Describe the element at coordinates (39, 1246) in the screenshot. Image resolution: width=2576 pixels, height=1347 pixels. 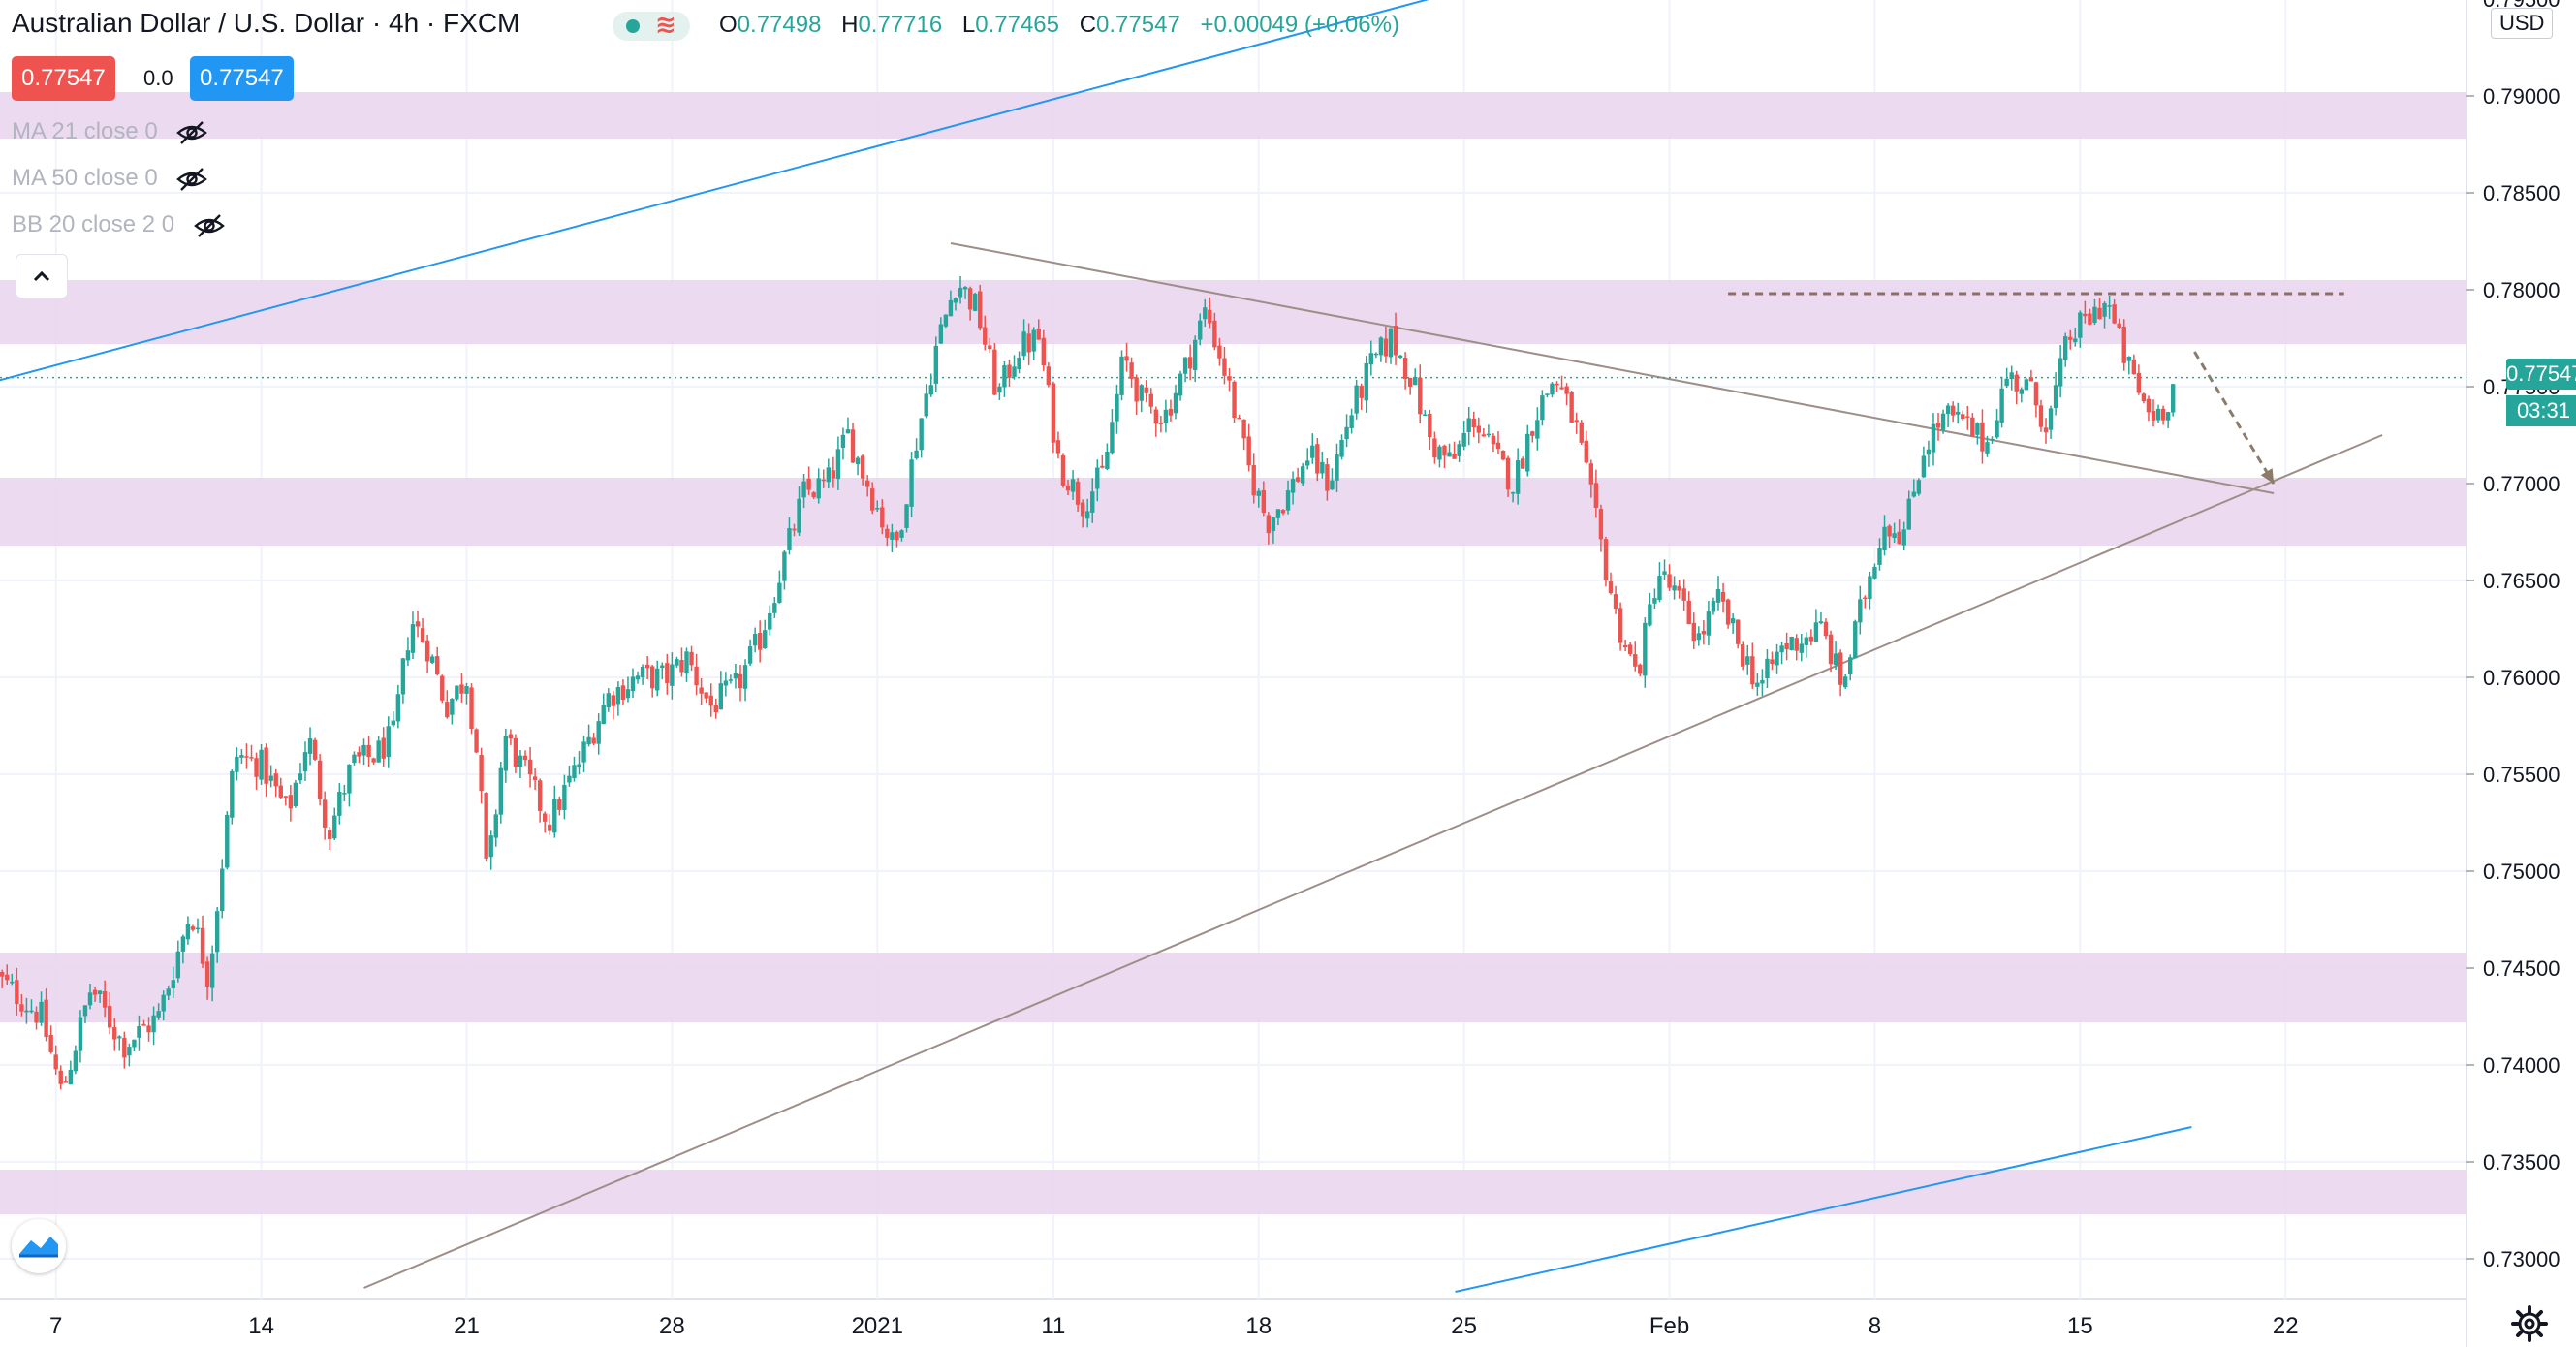
I see `tradingview-logo` at that location.